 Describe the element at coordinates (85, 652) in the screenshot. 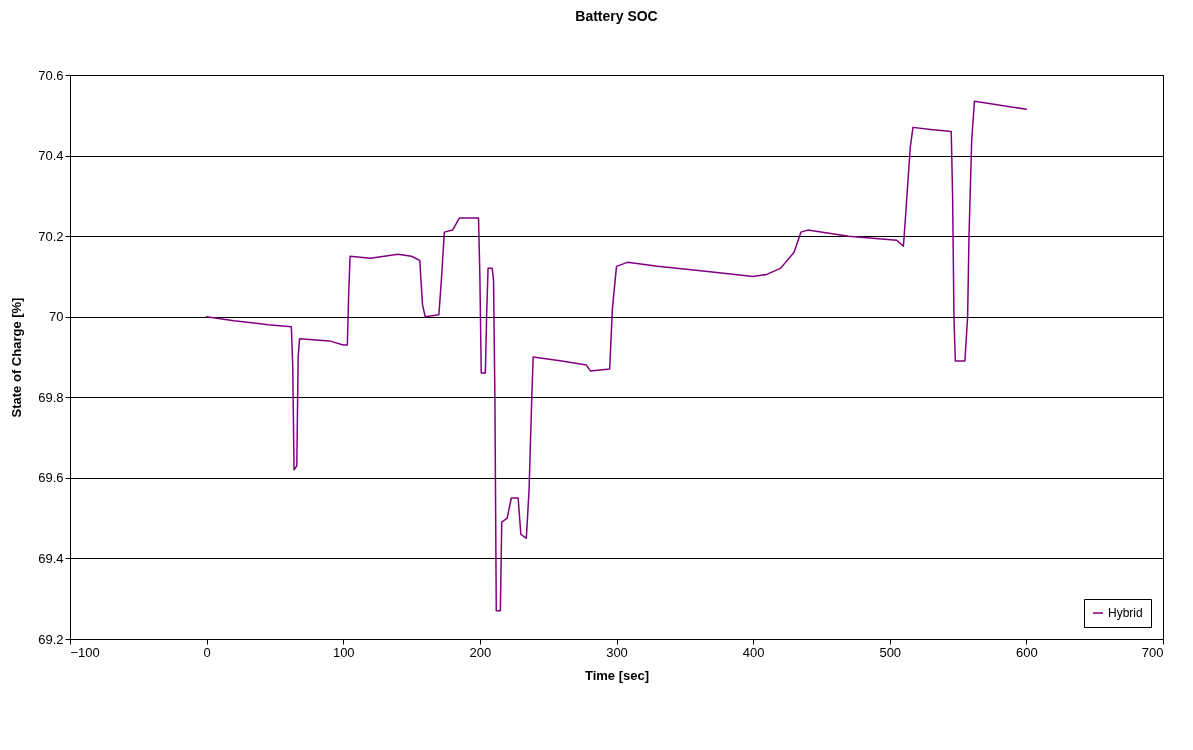

I see `x-tick-label: −100` at that location.